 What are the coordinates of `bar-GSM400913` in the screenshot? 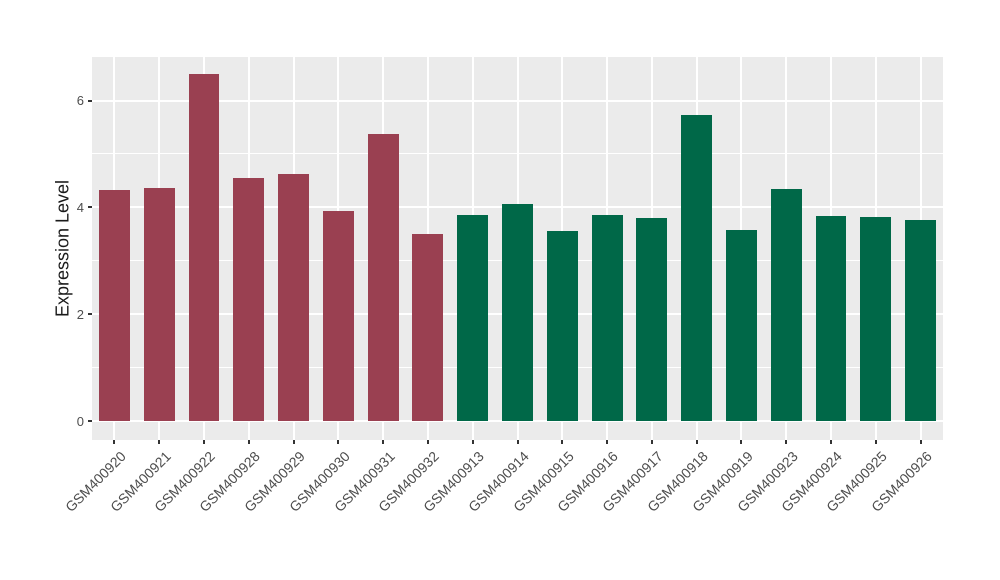 It's located at (473, 318).